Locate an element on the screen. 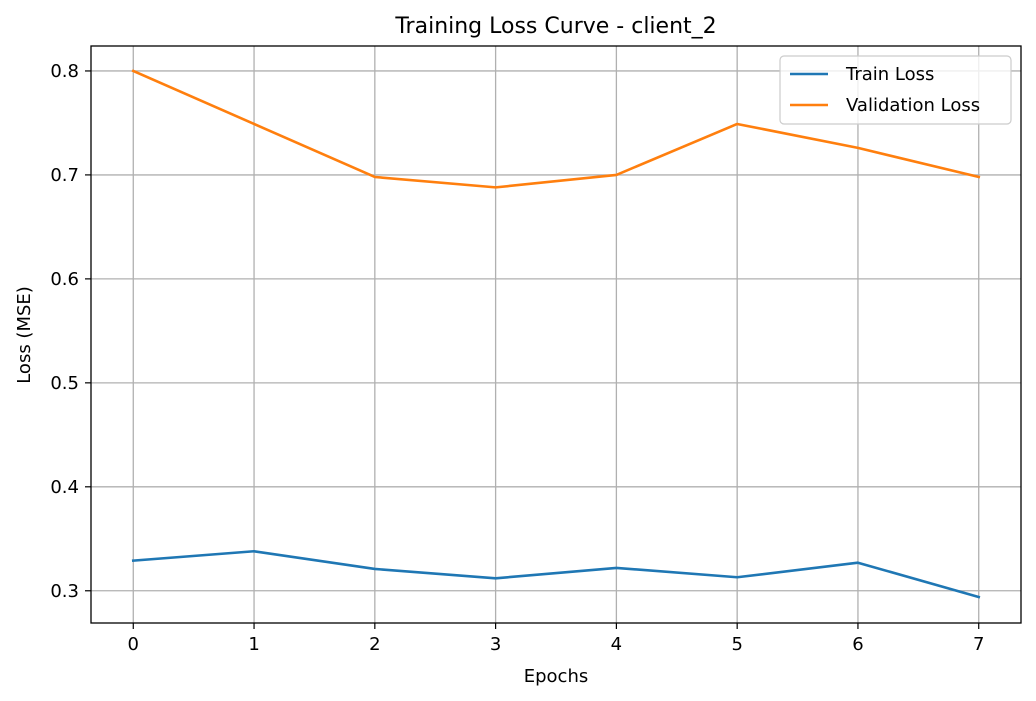 The image size is (1036, 701). legend-label-train-loss: Train Loss is located at coordinates (889, 74).